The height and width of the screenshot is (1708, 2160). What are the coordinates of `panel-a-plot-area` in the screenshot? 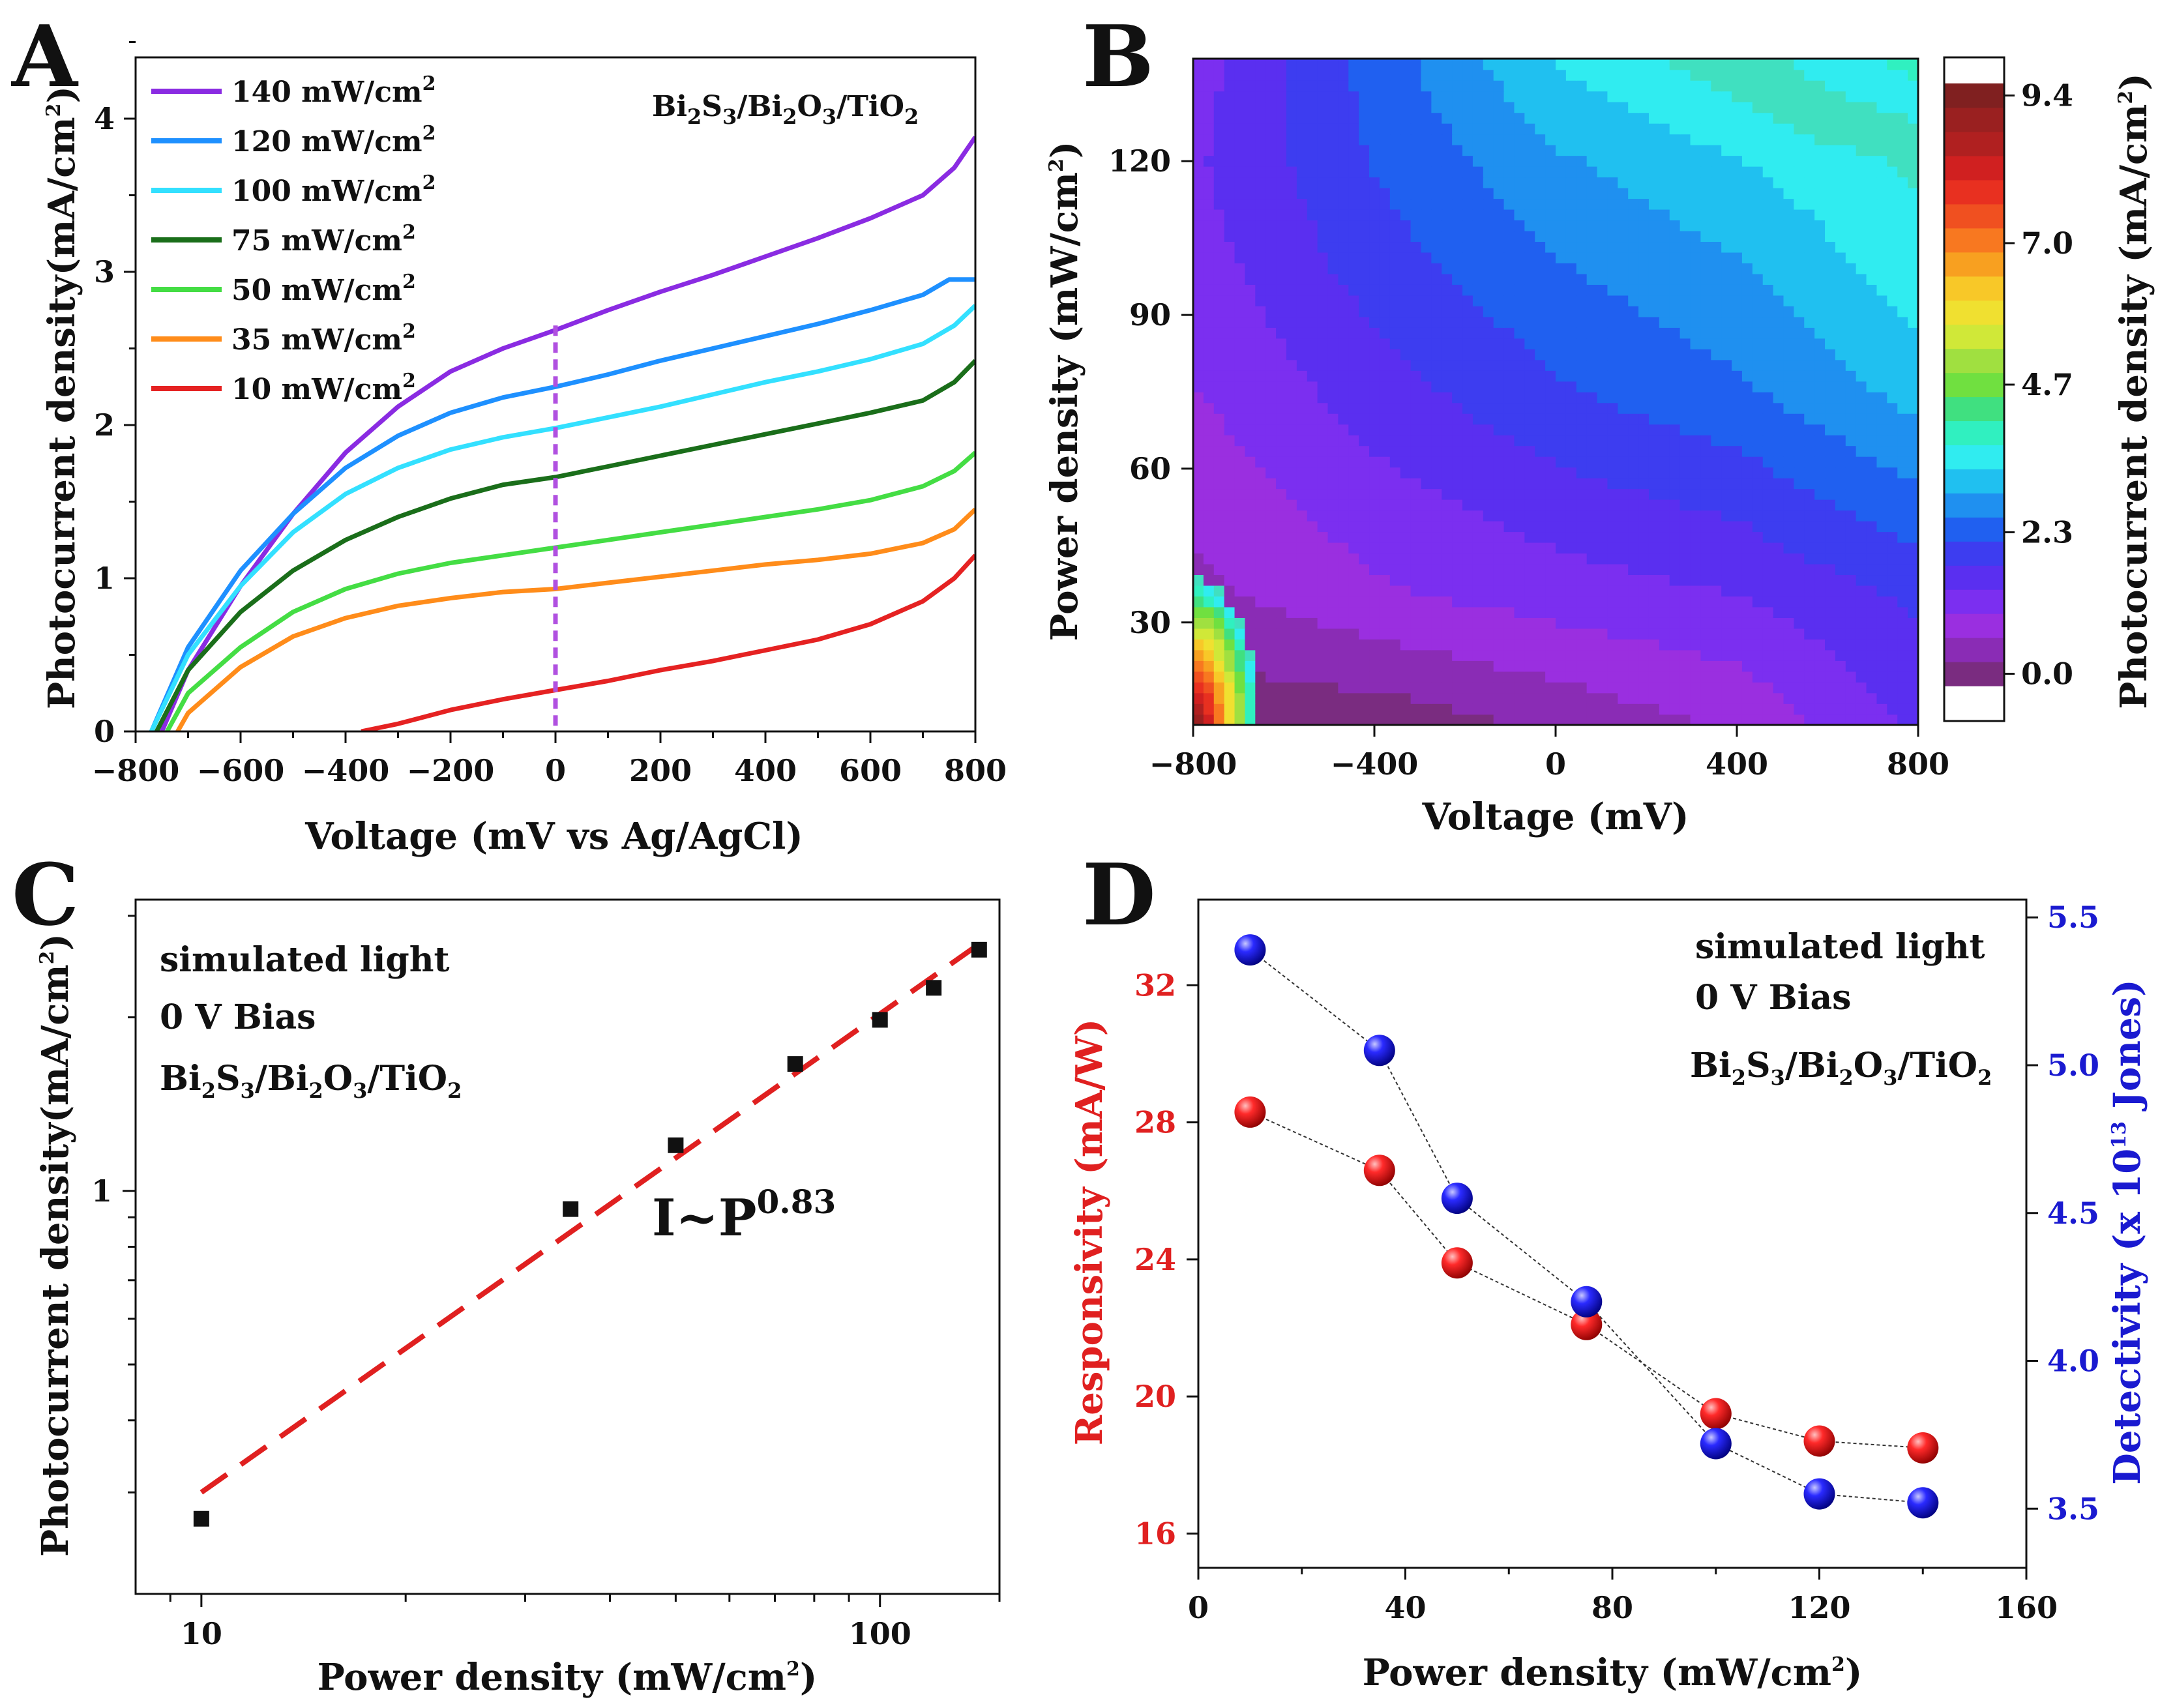 It's located at (562, 433).